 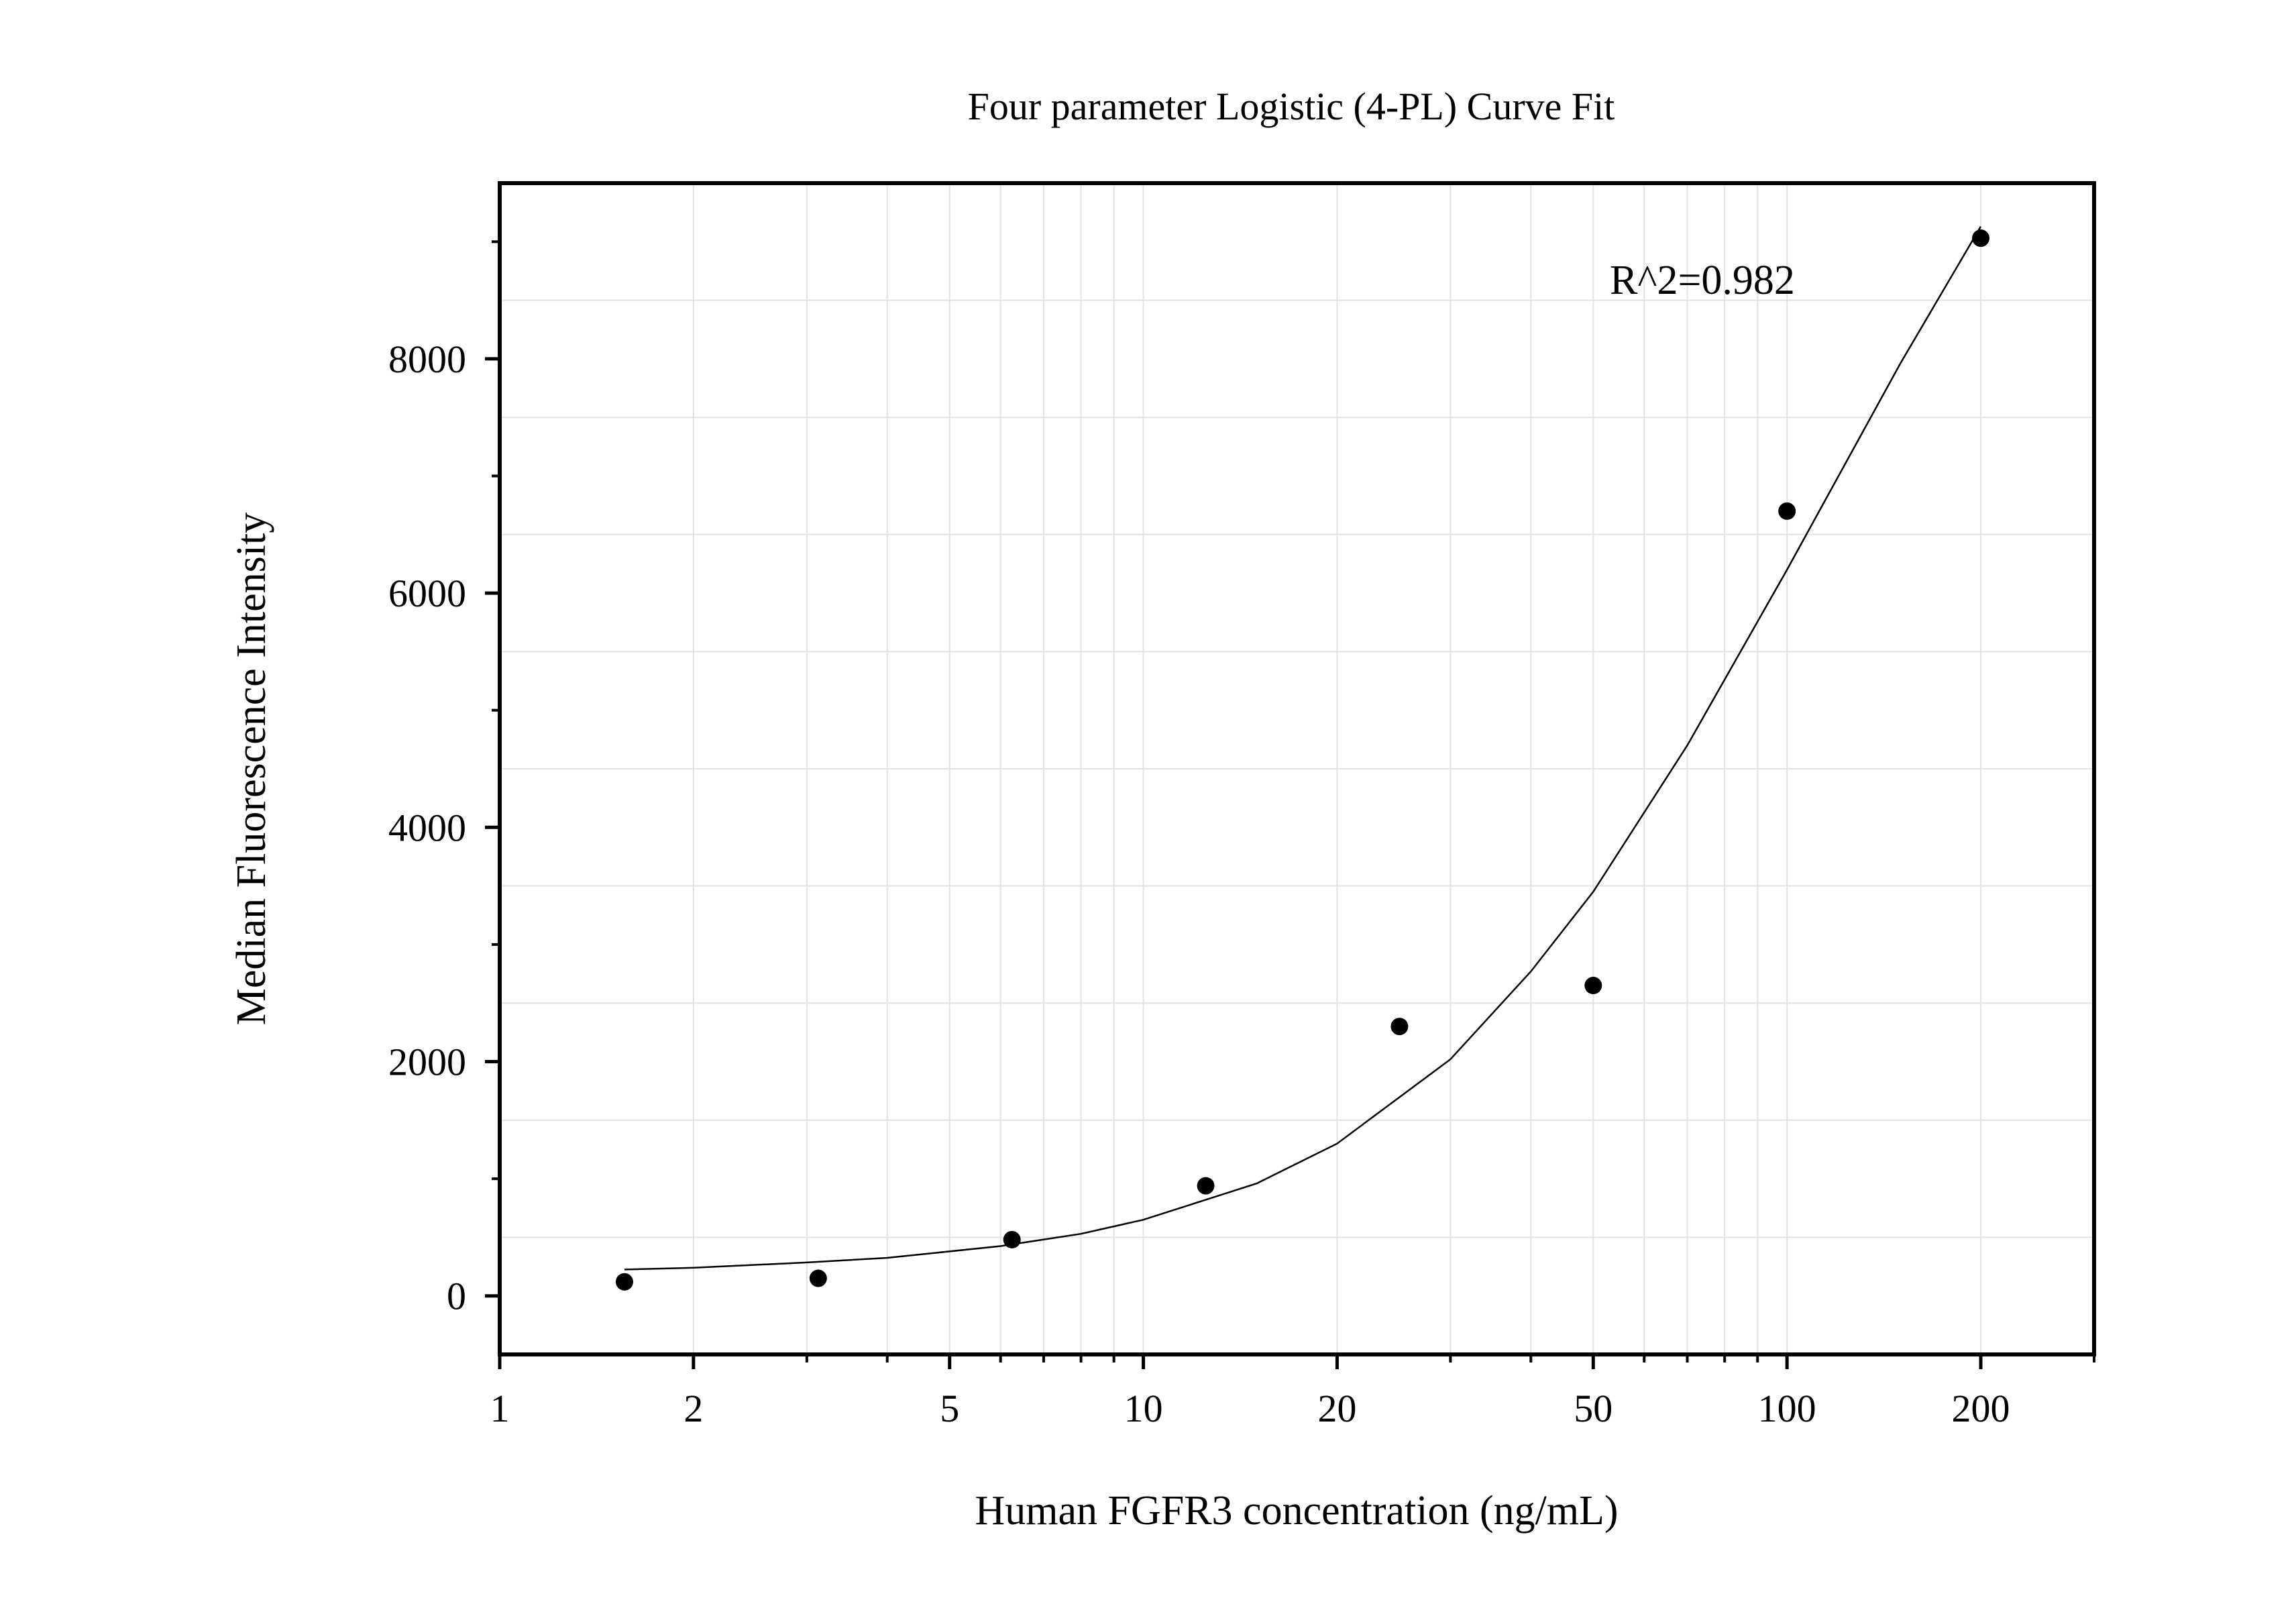 I want to click on y-tick-label: 2000, so click(x=427, y=1062).